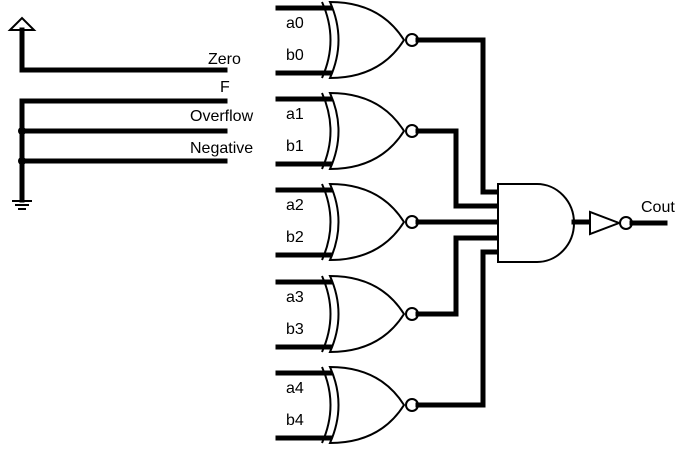  Describe the element at coordinates (295, 329) in the screenshot. I see `gate-input-b3: b3` at that location.